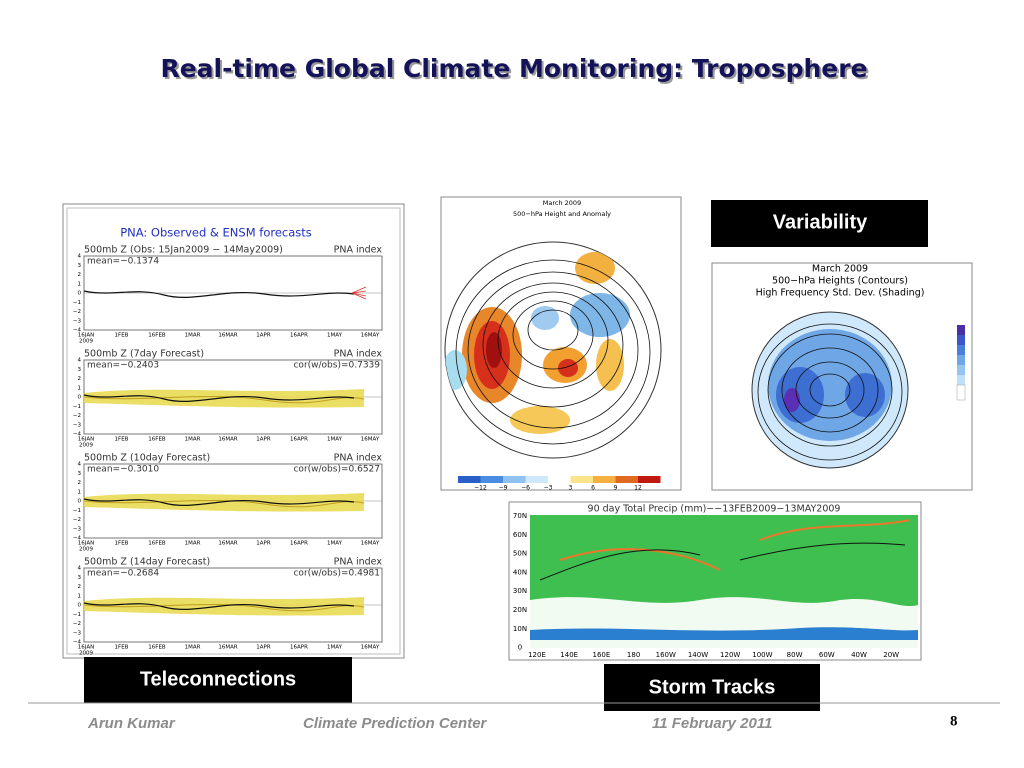 The image size is (1024, 768). I want to click on map-title: March 2009, so click(840, 269).